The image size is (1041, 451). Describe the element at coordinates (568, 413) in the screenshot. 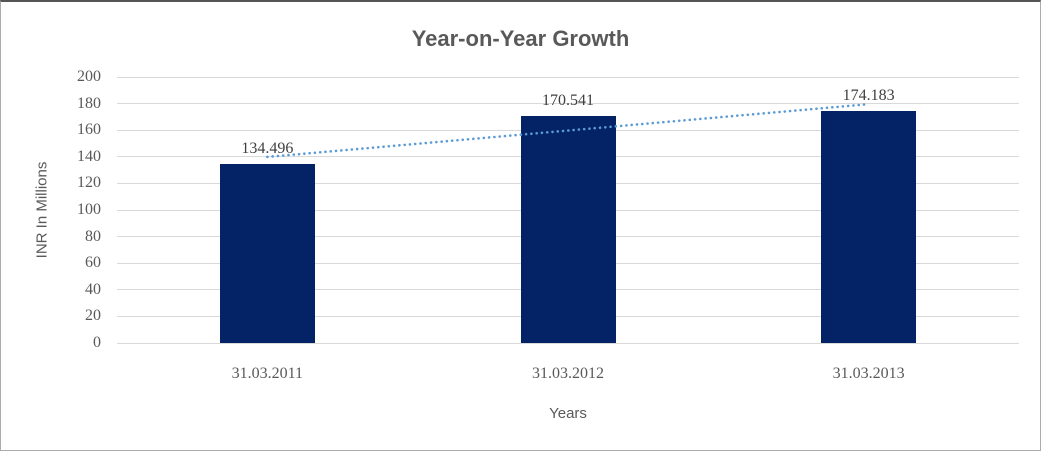

I see `x-axis-title: Years` at that location.